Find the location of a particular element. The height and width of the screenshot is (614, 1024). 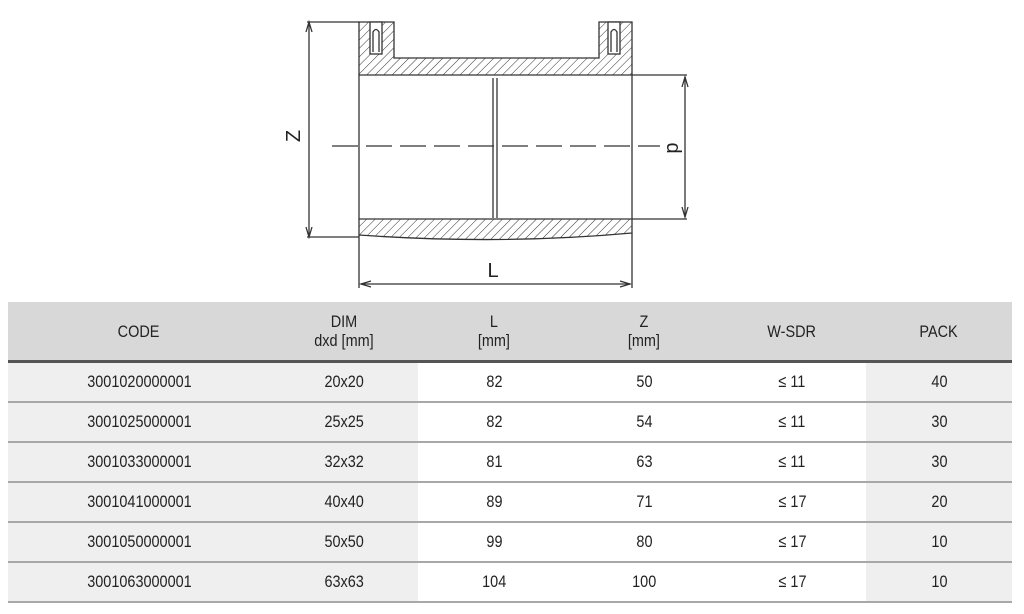

cell-l: 99 is located at coordinates (494, 542).